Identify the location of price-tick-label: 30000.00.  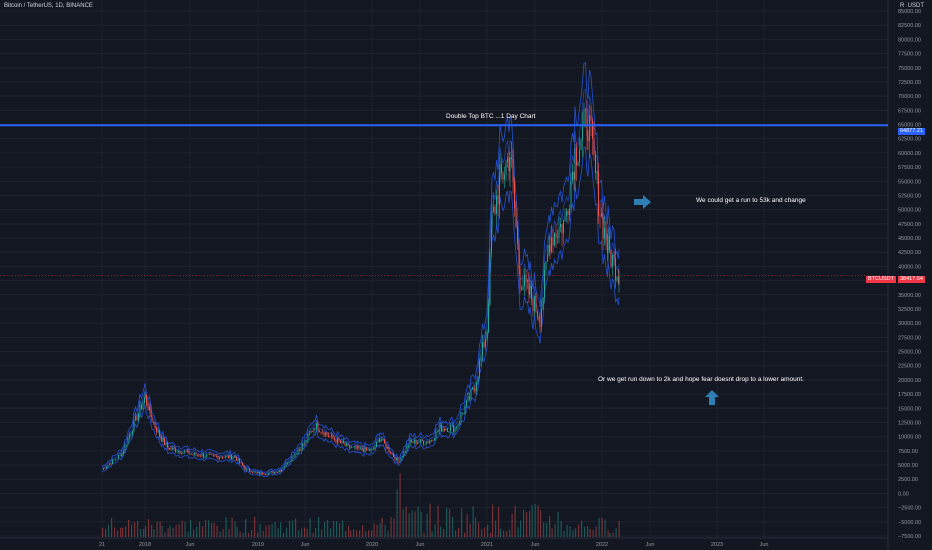
(909, 324).